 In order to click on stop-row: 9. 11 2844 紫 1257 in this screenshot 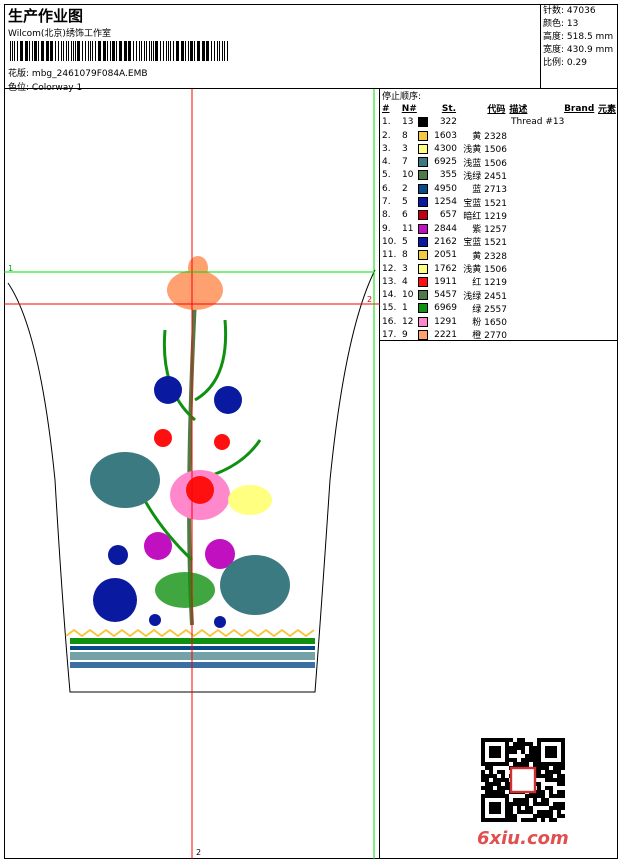, I will do `click(444, 229)`.